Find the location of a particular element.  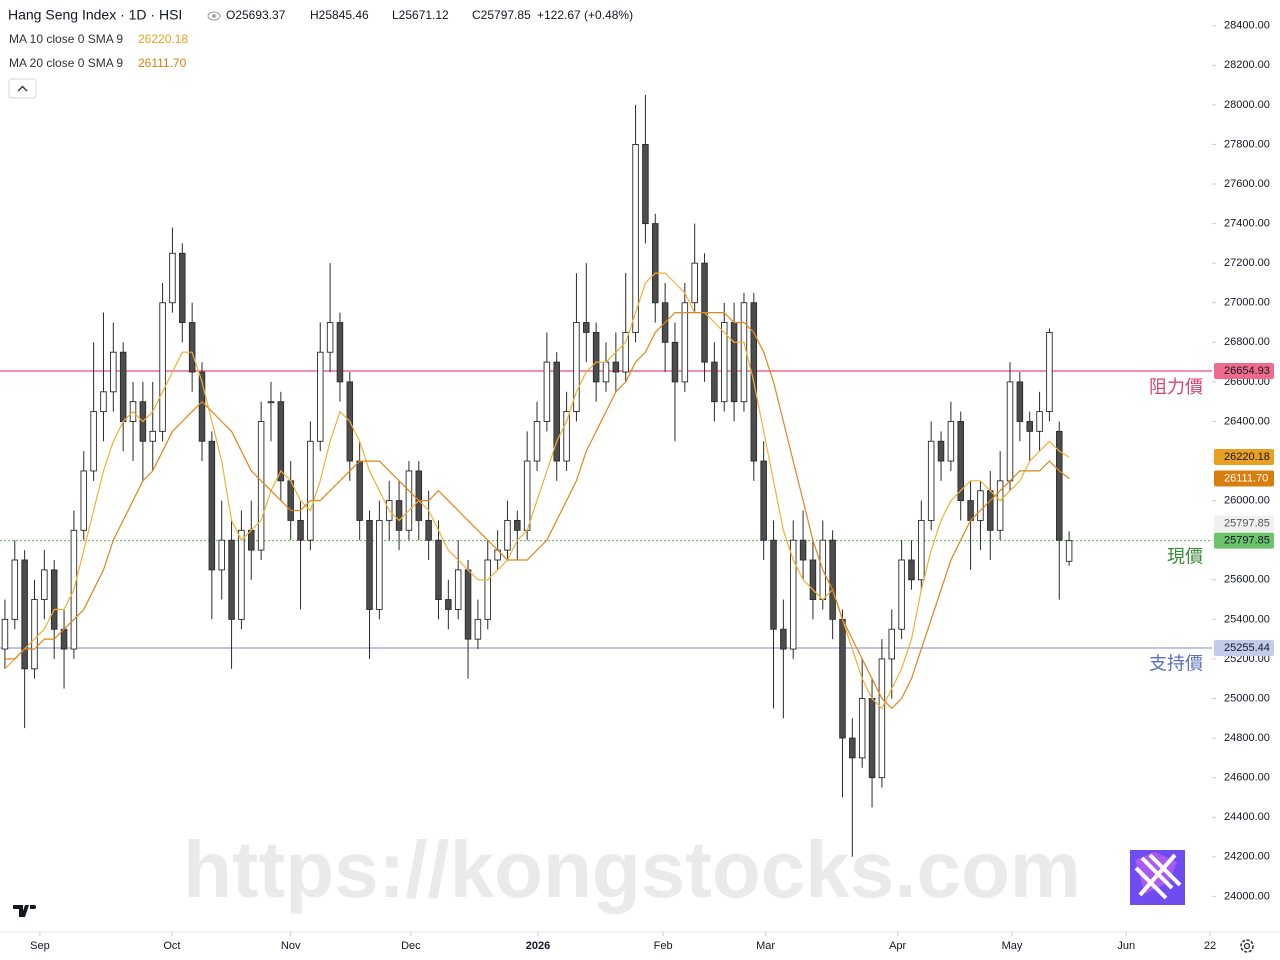

y-tick-label: 26800.00 is located at coordinates (1247, 342).